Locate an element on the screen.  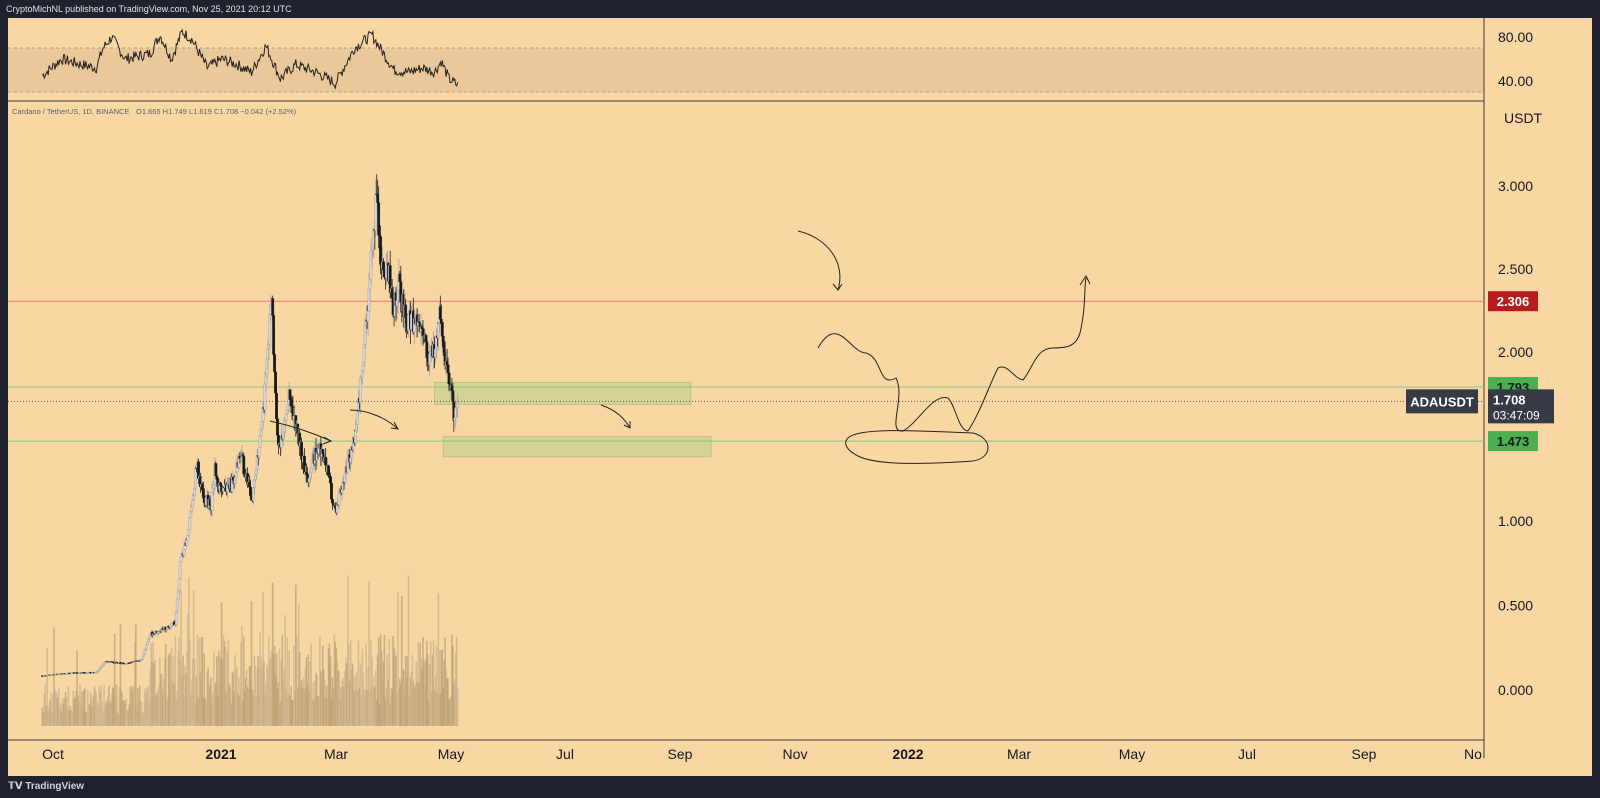
arrow-note-1-head is located at coordinates (327, 440).